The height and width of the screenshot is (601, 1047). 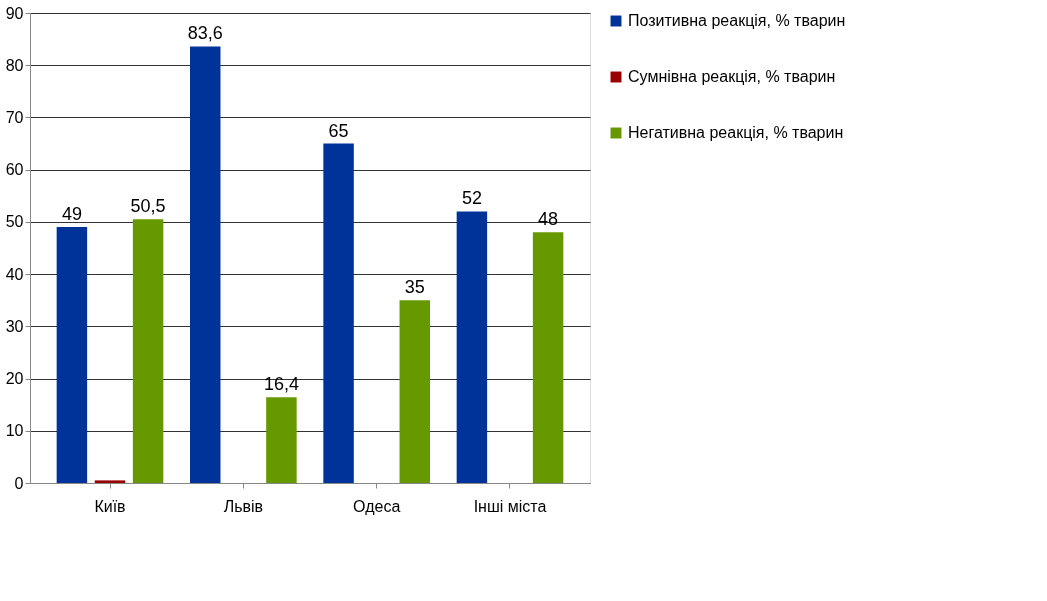 What do you see at coordinates (281, 384) in the screenshot?
I see `data-label: 16,4` at bounding box center [281, 384].